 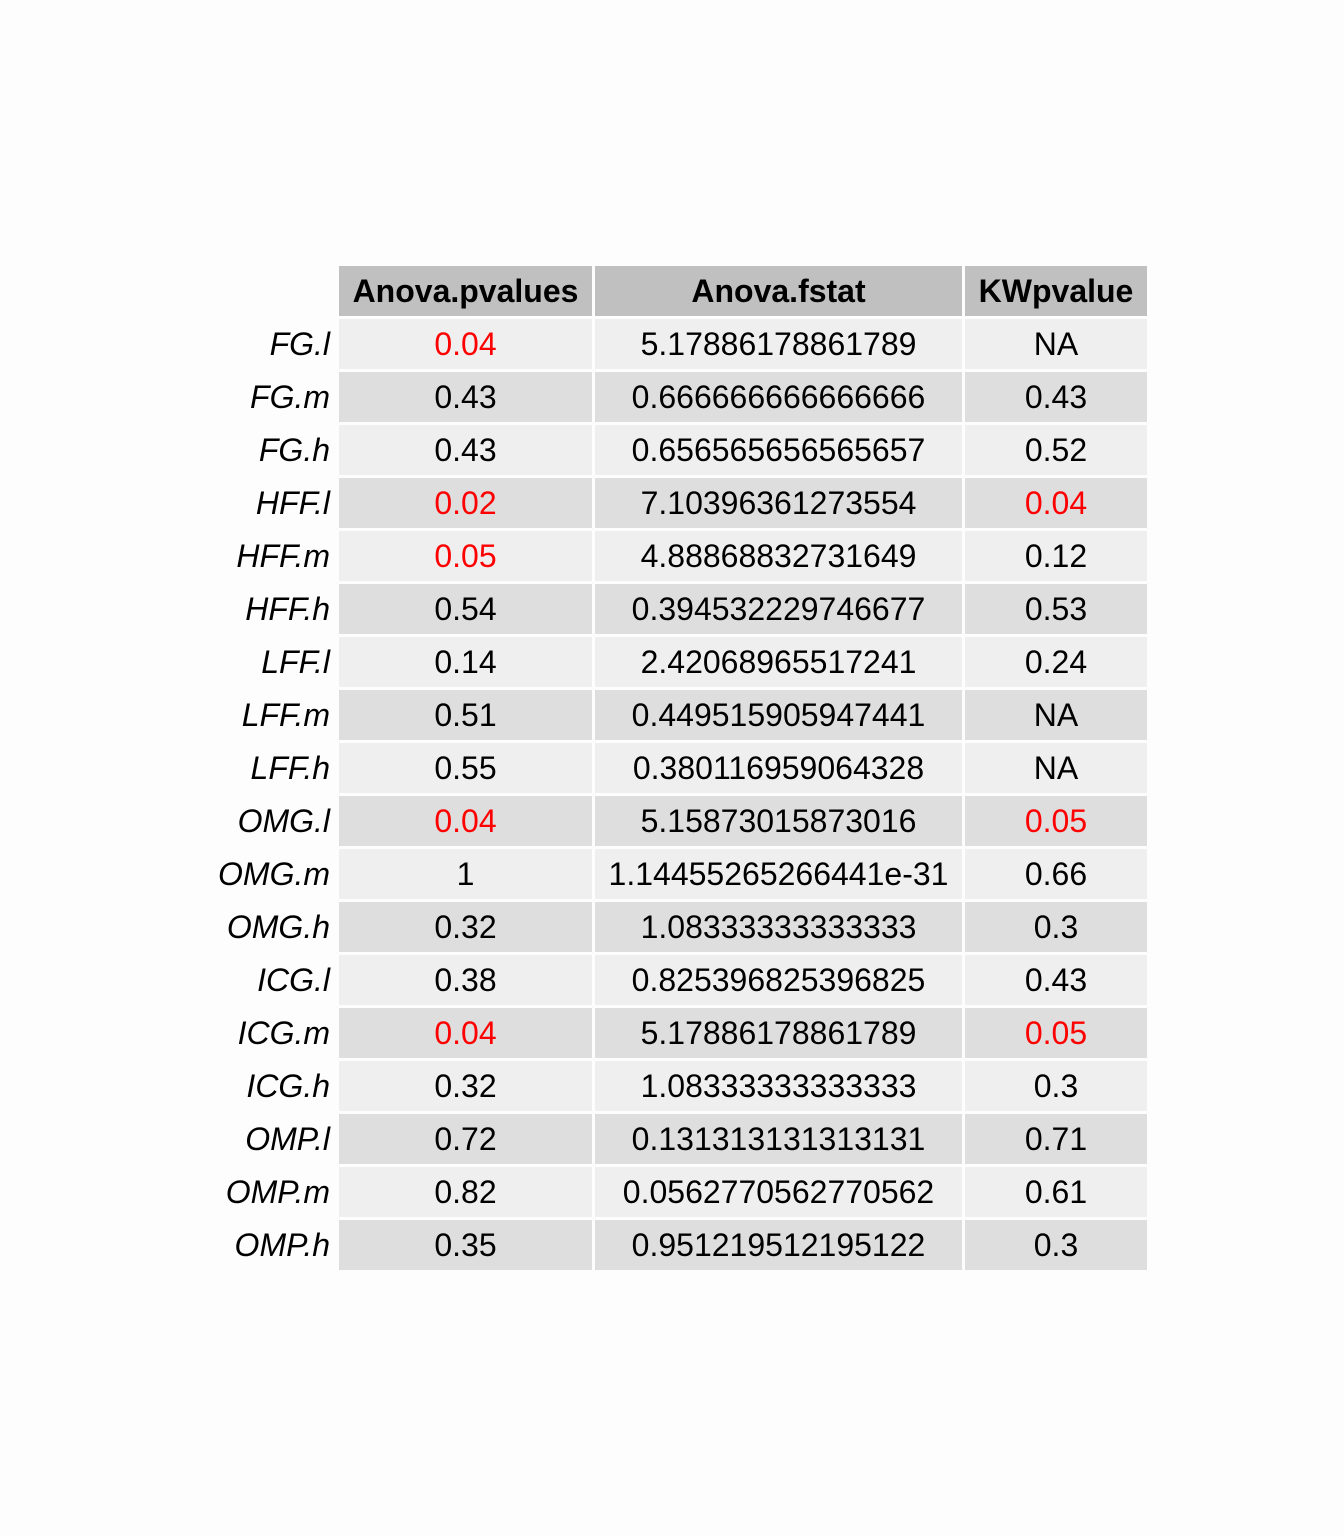 I want to click on table-row: FG.h 0.43 0.656565656565657 0.52, so click(x=665, y=450).